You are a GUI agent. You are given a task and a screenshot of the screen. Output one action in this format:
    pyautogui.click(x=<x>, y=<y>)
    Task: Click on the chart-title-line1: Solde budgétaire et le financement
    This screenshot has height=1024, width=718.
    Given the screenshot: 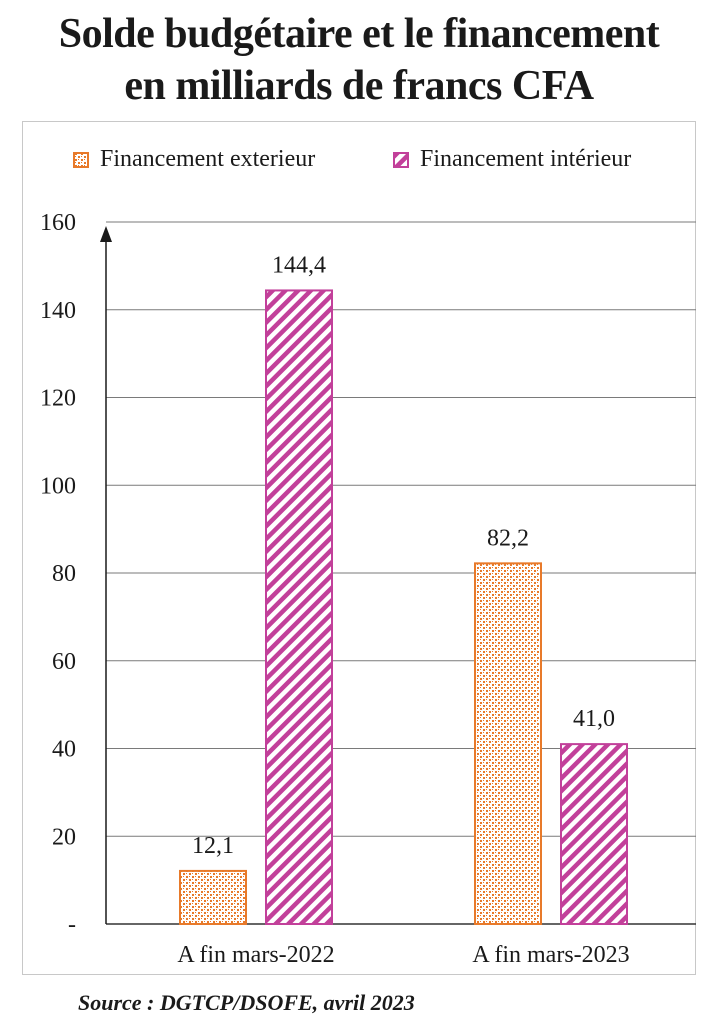 What is the action you would take?
    pyautogui.click(x=359, y=34)
    